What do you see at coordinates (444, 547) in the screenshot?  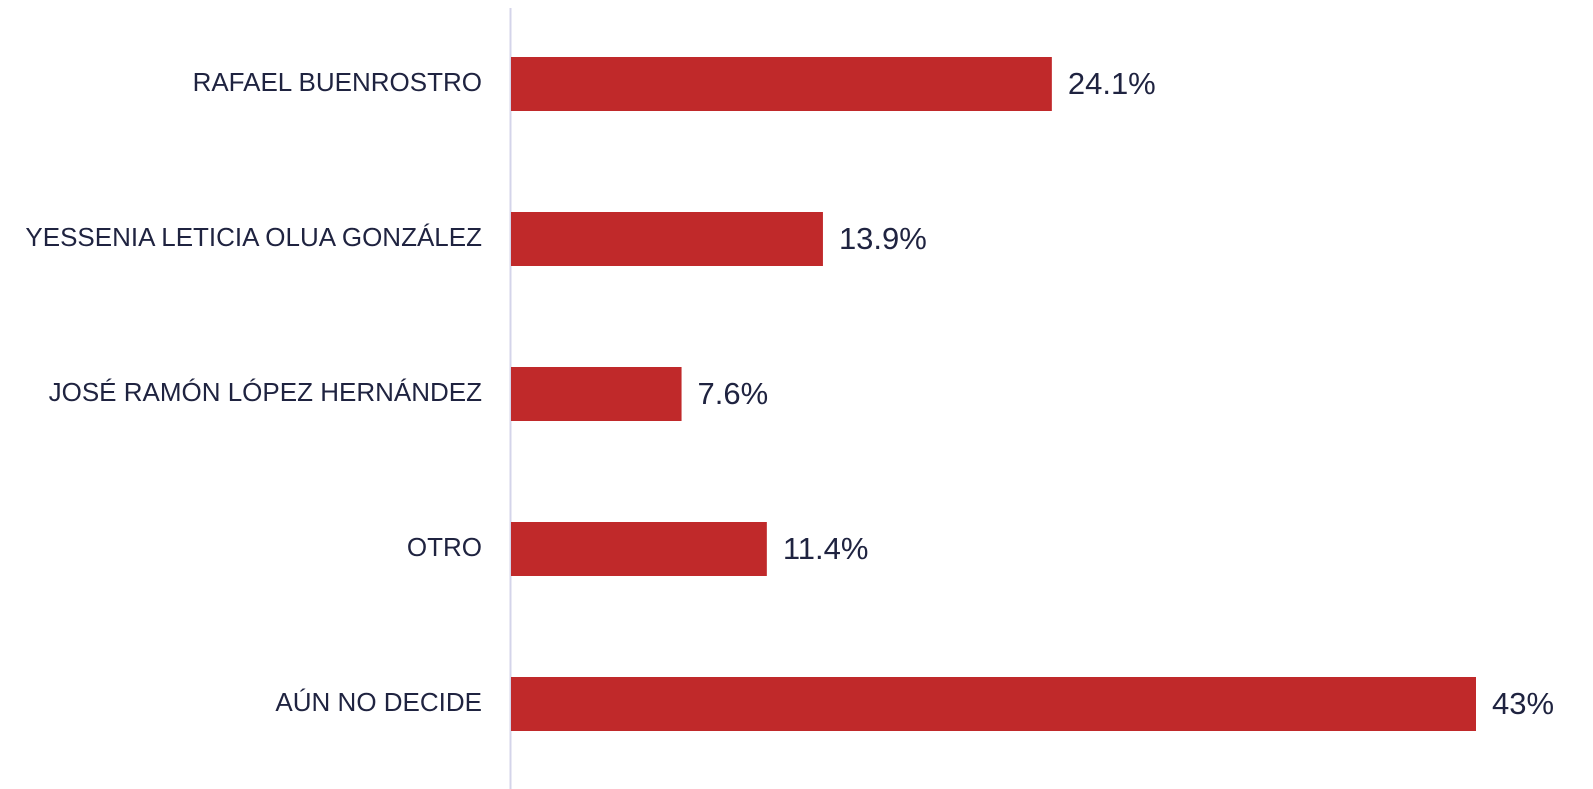 I see `category-label: OTRO` at bounding box center [444, 547].